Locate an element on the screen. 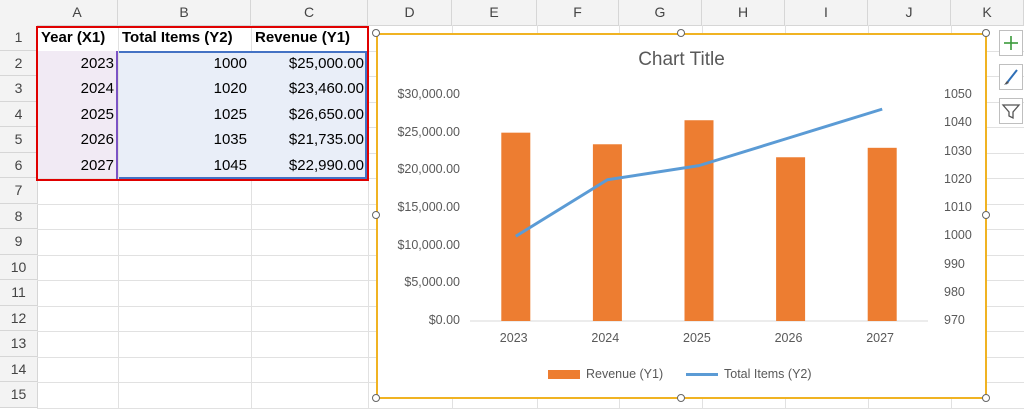 The image size is (1024, 409). category-tick-label: 2023 is located at coordinates (513, 338).